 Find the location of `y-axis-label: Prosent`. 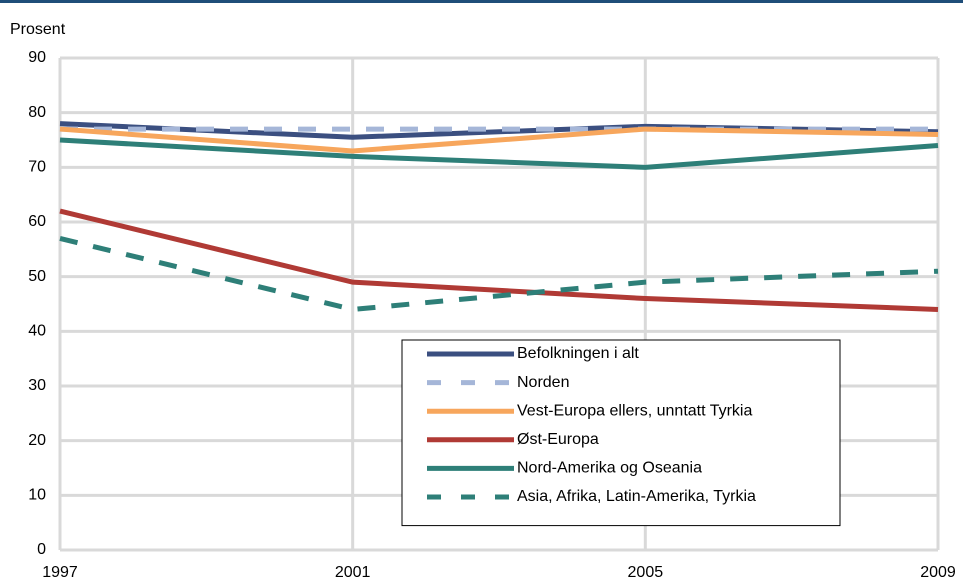

y-axis-label: Prosent is located at coordinates (38, 29).